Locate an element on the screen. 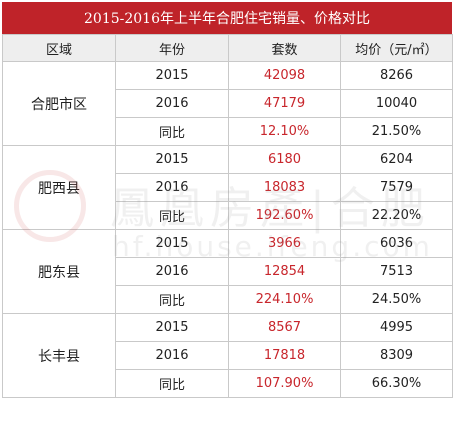 This screenshot has height=429, width=455. units-cell: 8567 is located at coordinates (284, 327).